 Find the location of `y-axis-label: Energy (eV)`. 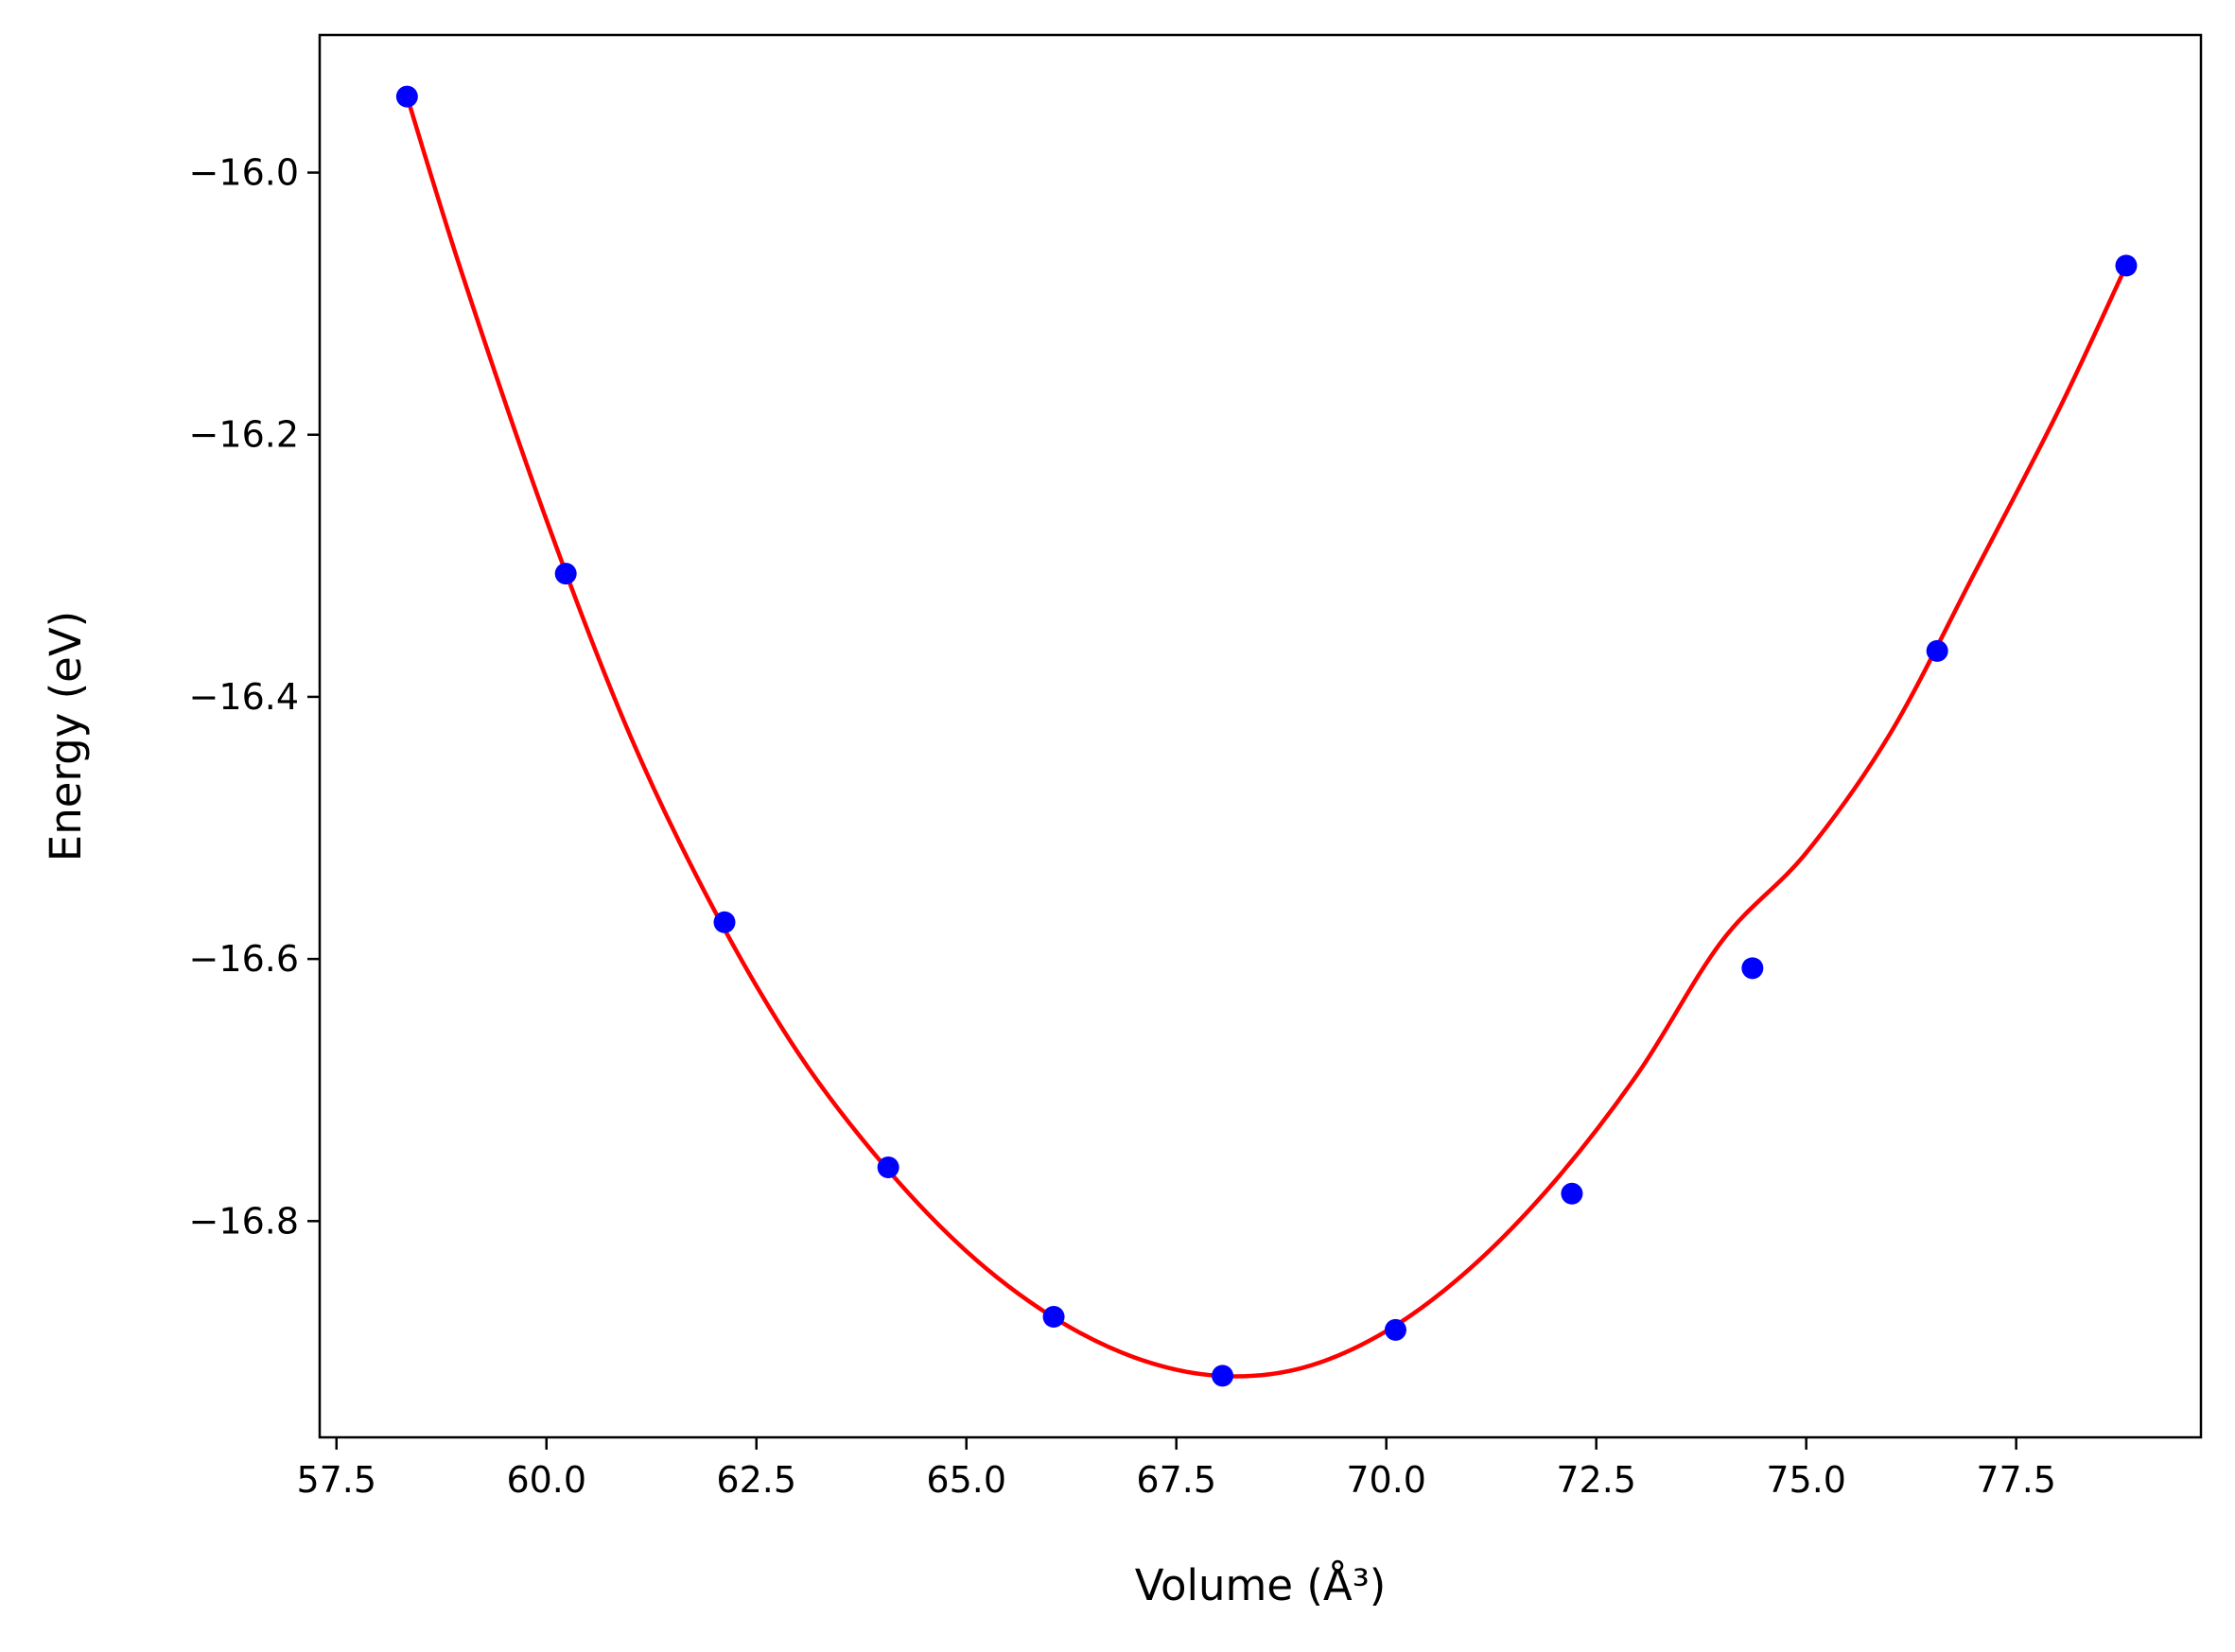

y-axis-label: Energy (eV) is located at coordinates (66, 736).